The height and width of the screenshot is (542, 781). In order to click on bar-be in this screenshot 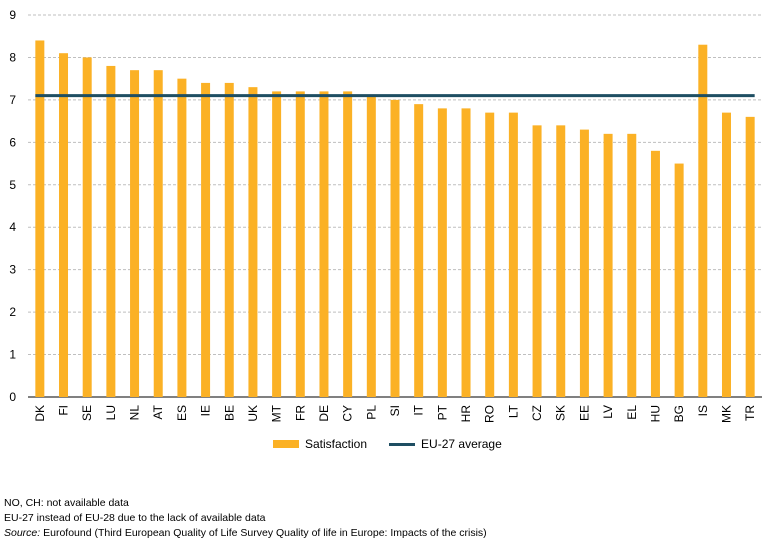, I will do `click(229, 240)`.